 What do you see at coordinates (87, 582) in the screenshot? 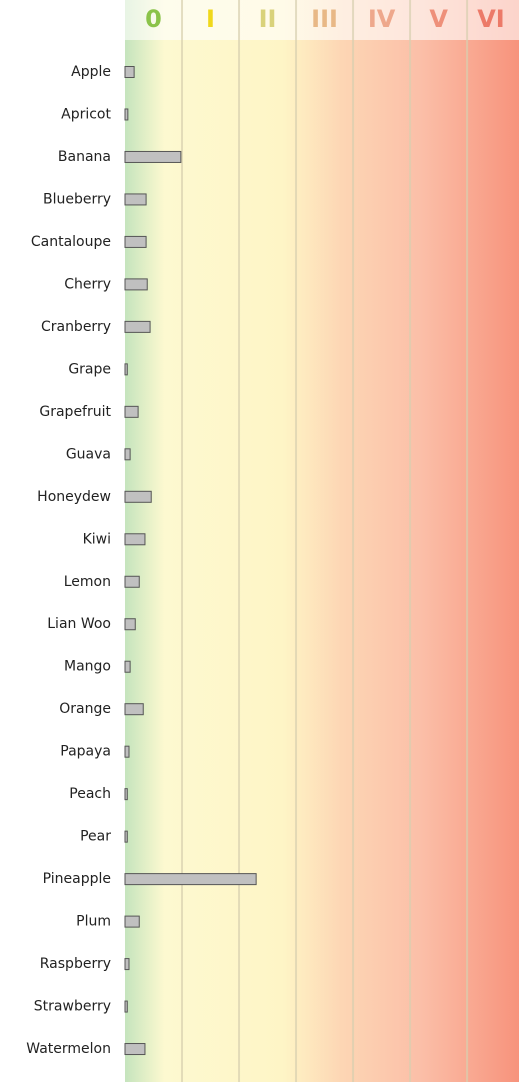
I see `y-tick-label: Lemon` at bounding box center [87, 582].